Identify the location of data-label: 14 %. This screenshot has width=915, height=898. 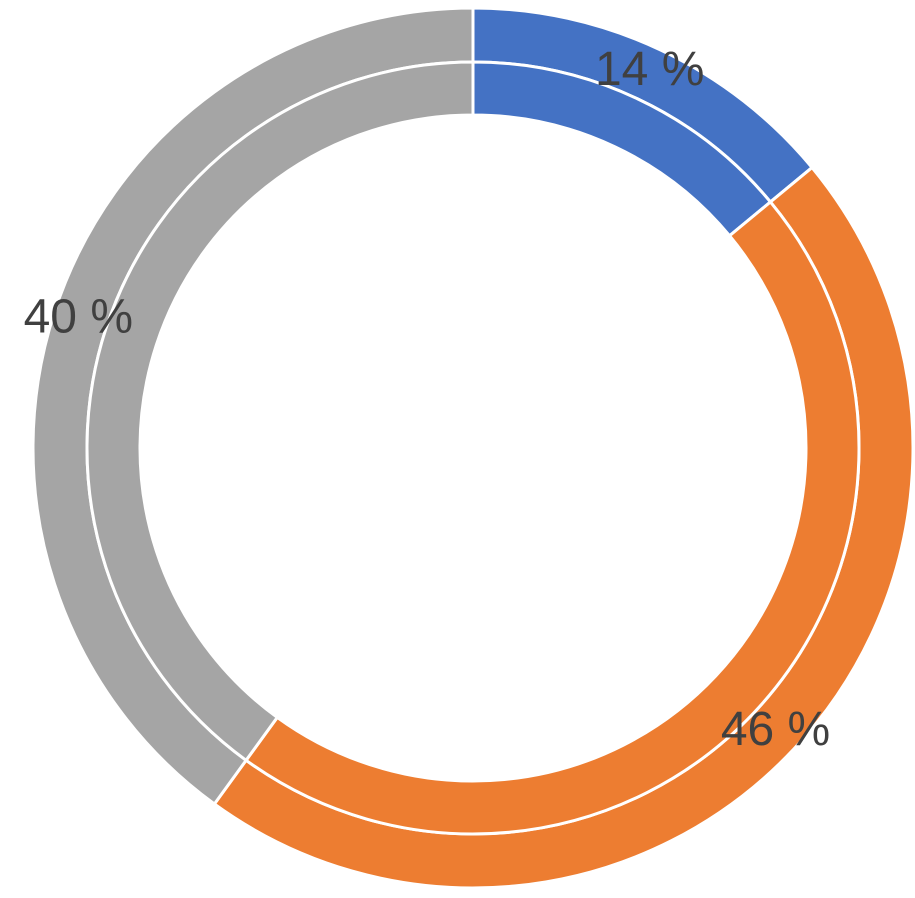
(649, 69).